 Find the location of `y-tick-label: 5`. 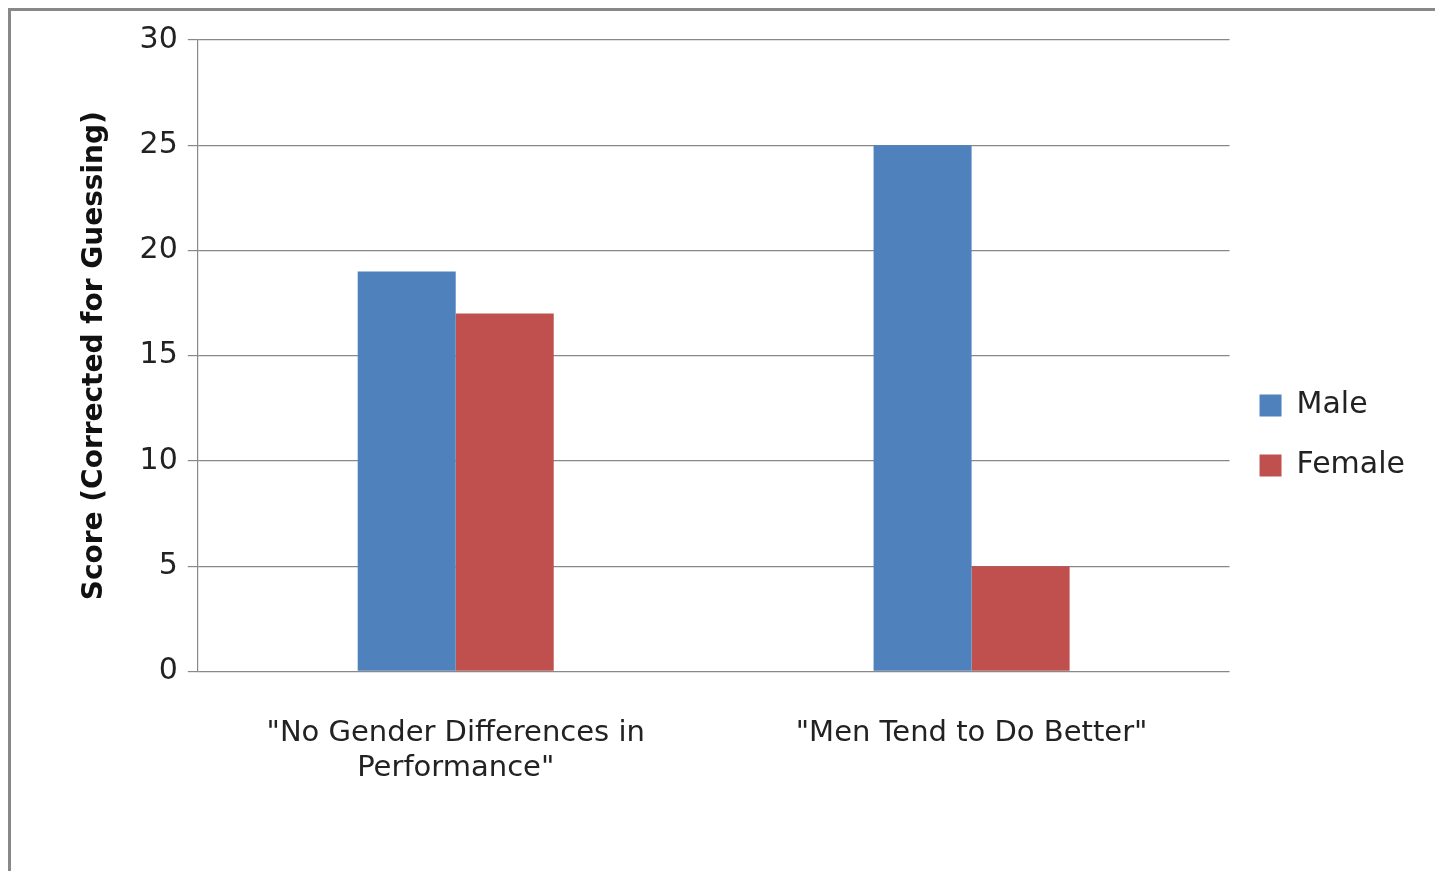

y-tick-label: 5 is located at coordinates (168, 563).